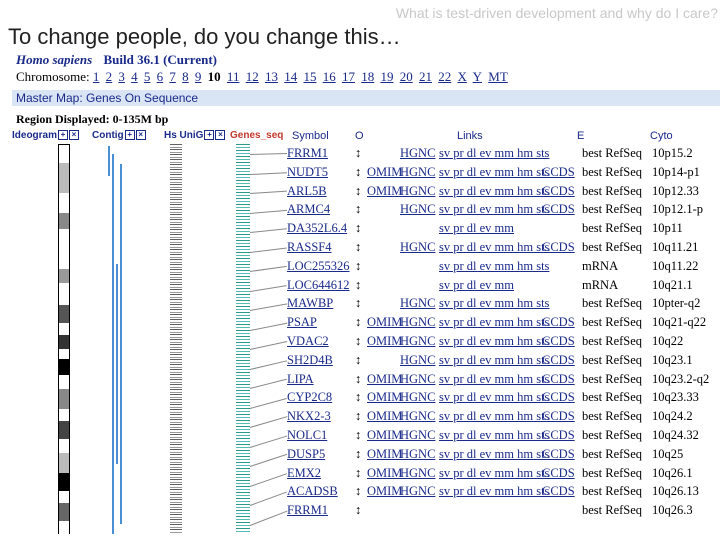  I want to click on o-header: O, so click(359, 136).